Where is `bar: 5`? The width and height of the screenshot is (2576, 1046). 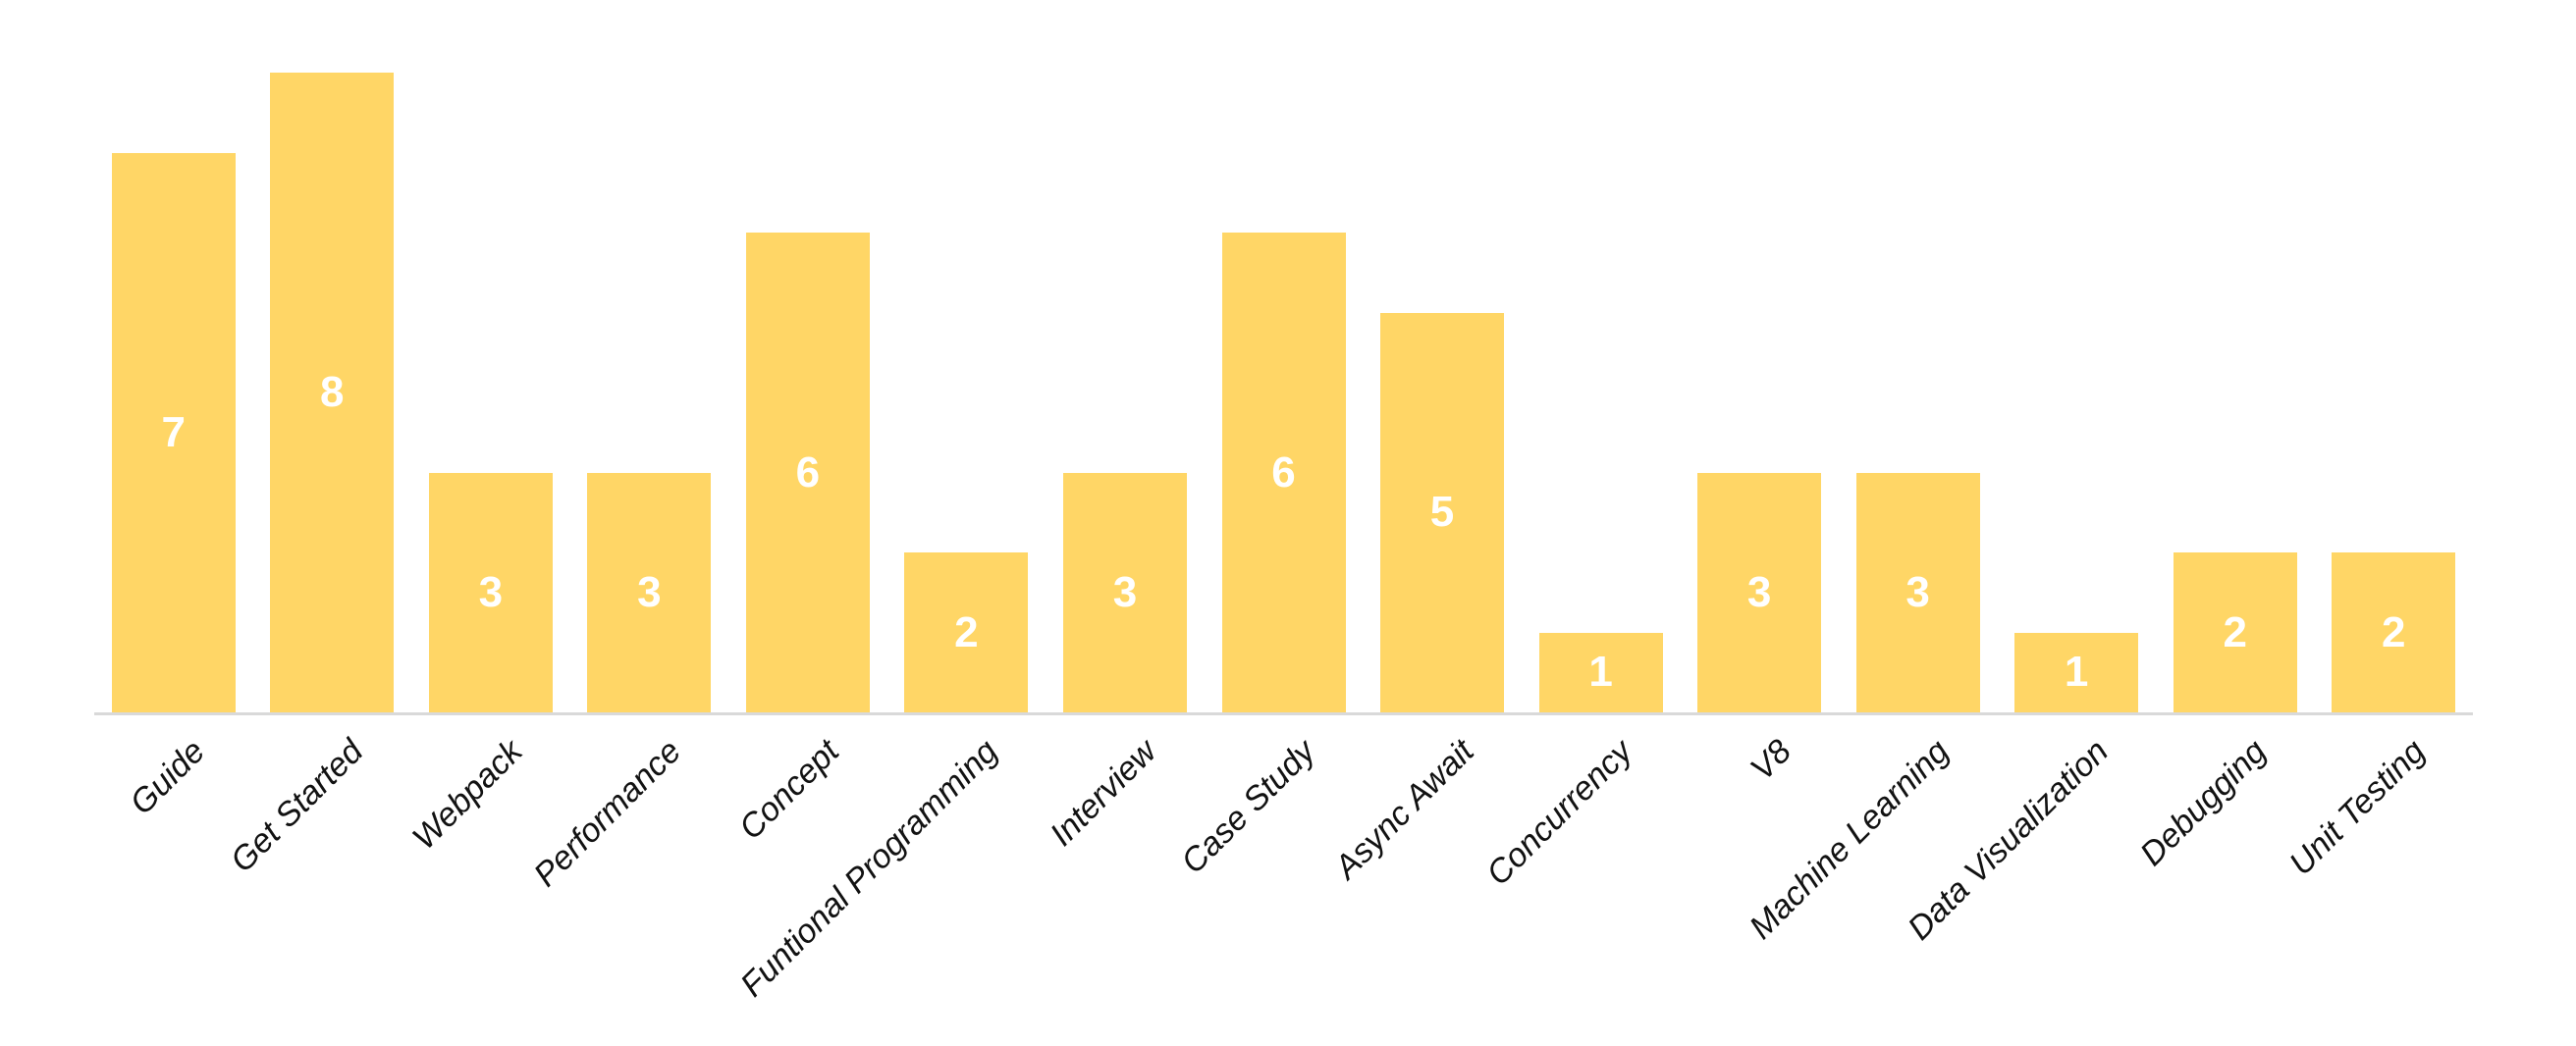
bar: 5 is located at coordinates (1442, 512).